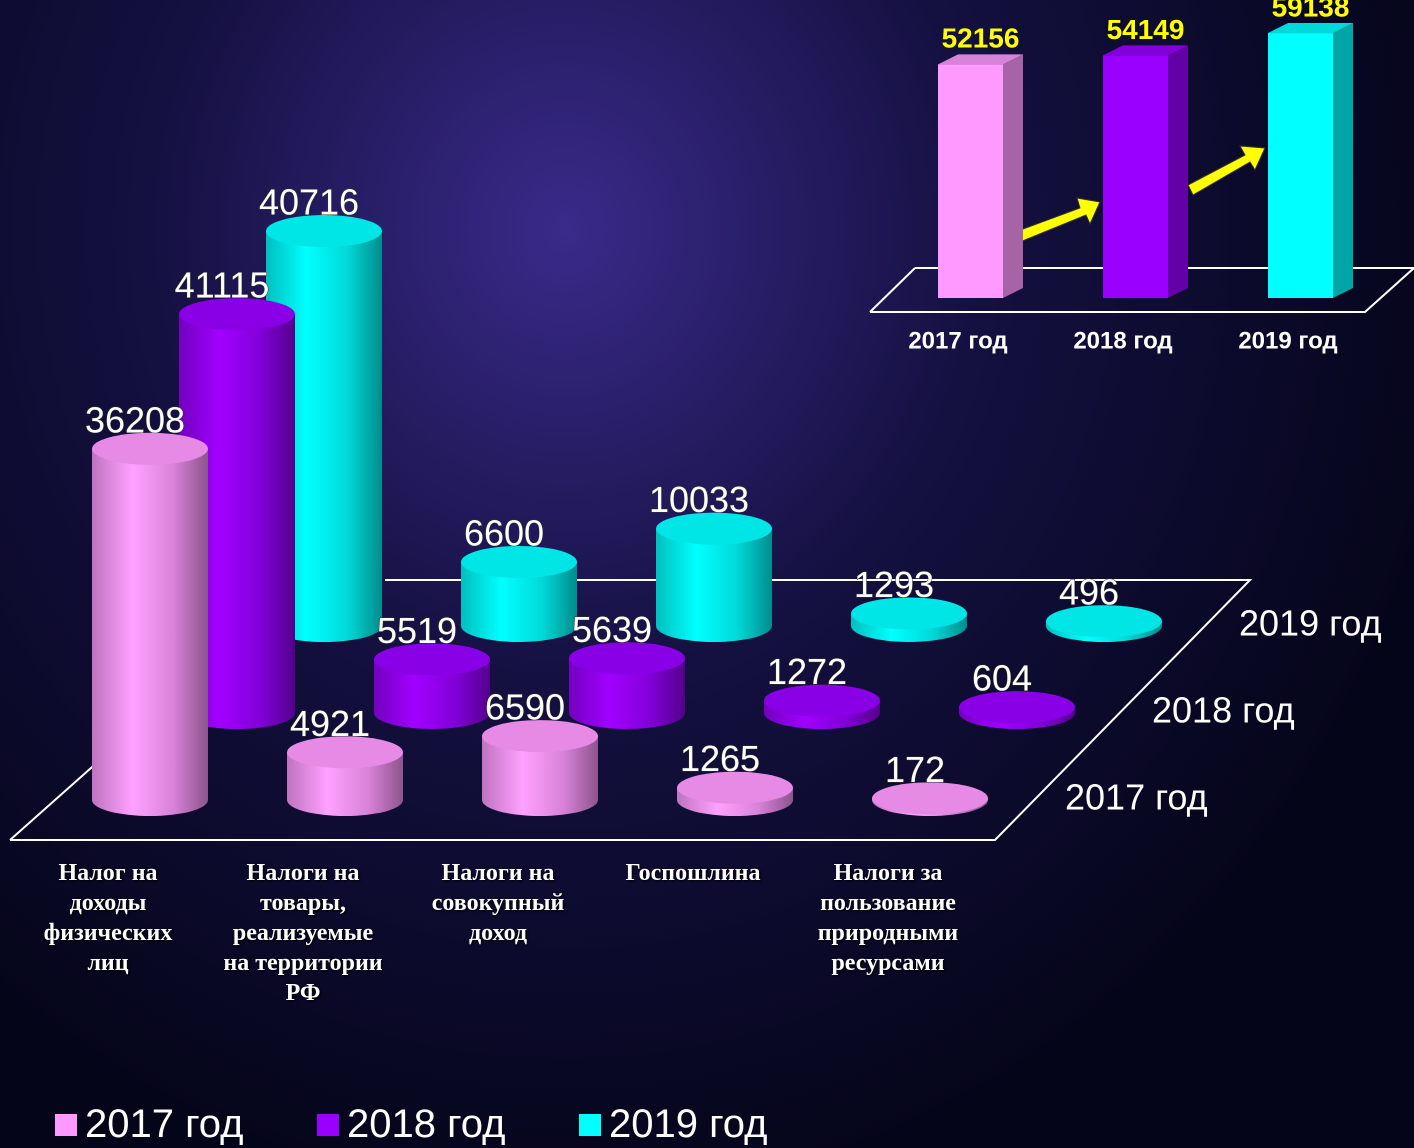 This screenshot has width=1414, height=1148. I want to click on value-label: 6600, so click(504, 532).